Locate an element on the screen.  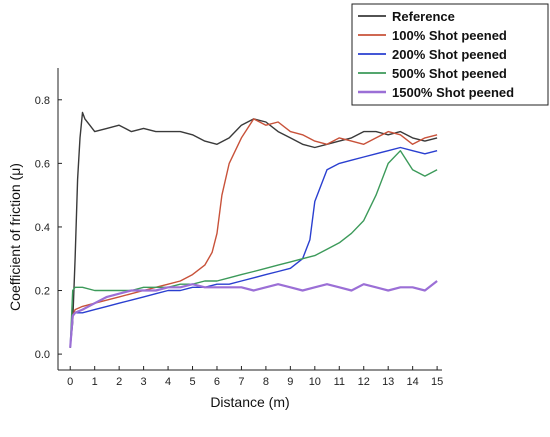
y-tick-label: 0.6 is located at coordinates (42, 164).